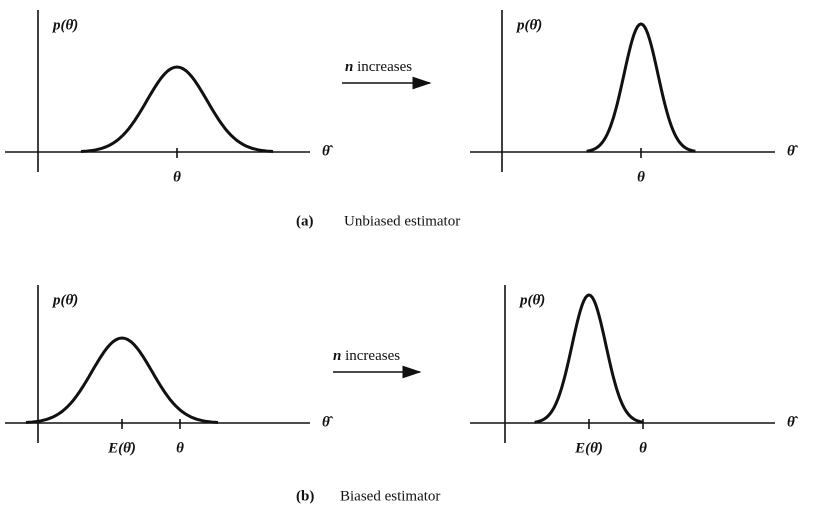 The width and height of the screenshot is (816, 523). Describe the element at coordinates (305, 496) in the screenshot. I see `caption-tag: (b)` at that location.